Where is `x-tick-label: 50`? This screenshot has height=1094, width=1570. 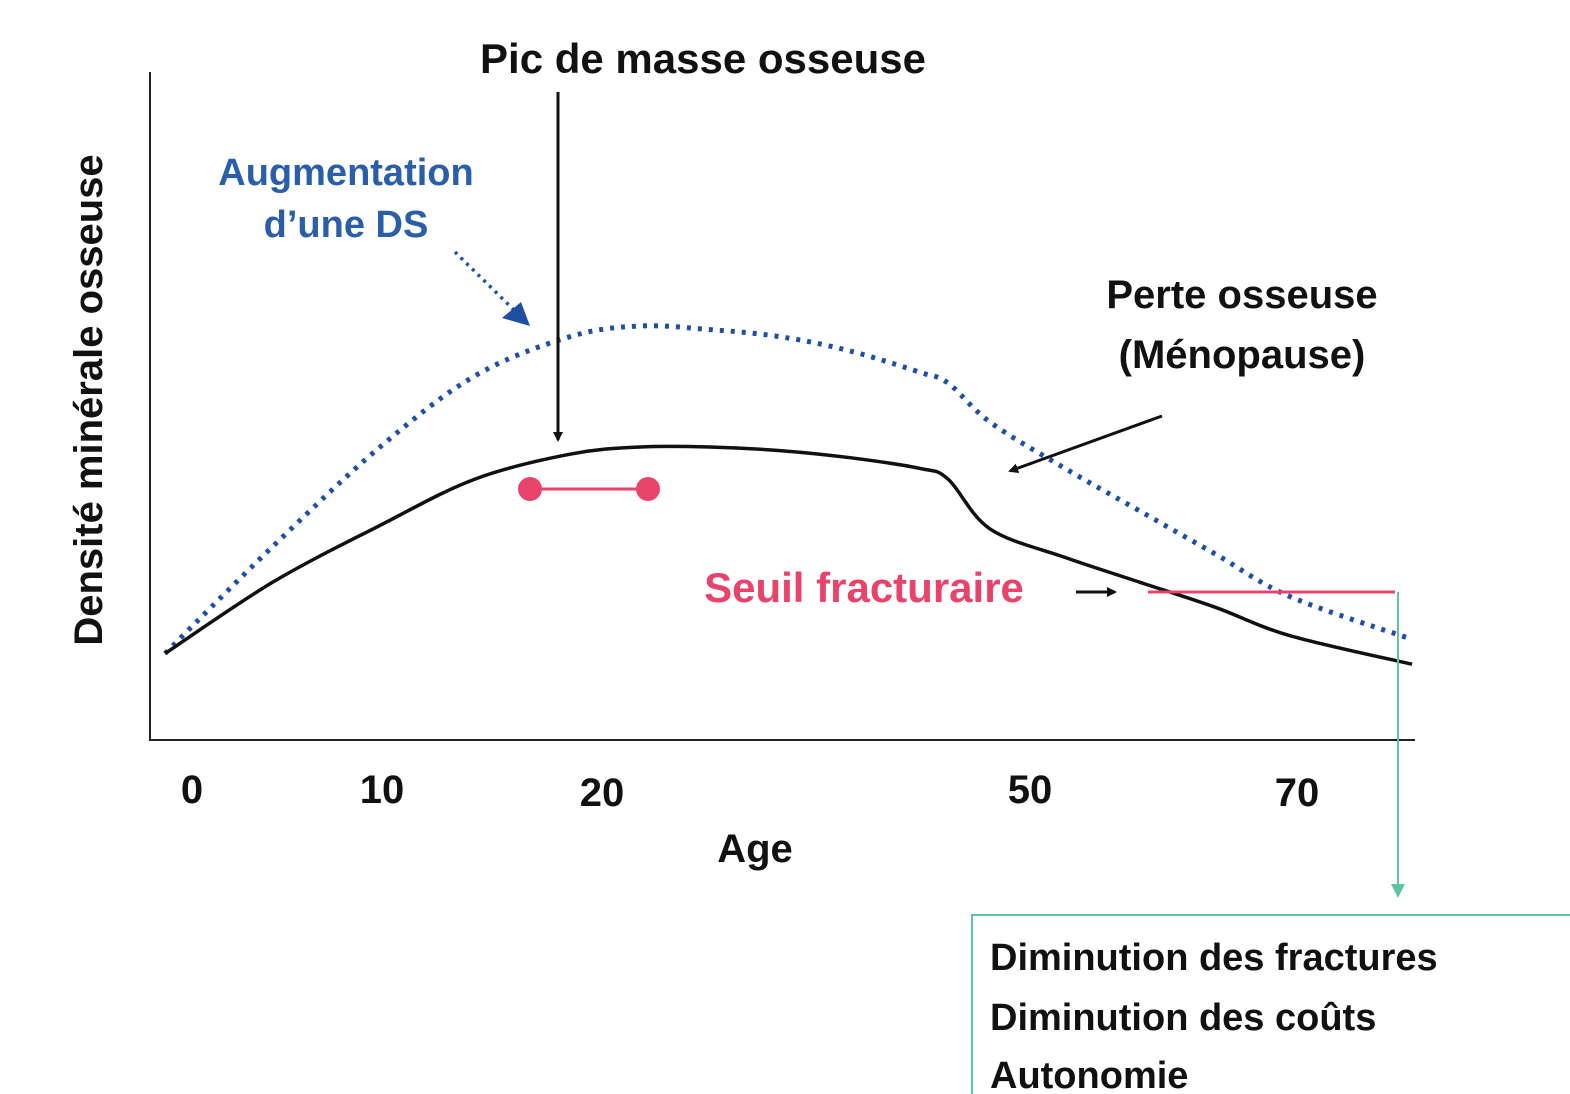 x-tick-label: 50 is located at coordinates (1030, 790).